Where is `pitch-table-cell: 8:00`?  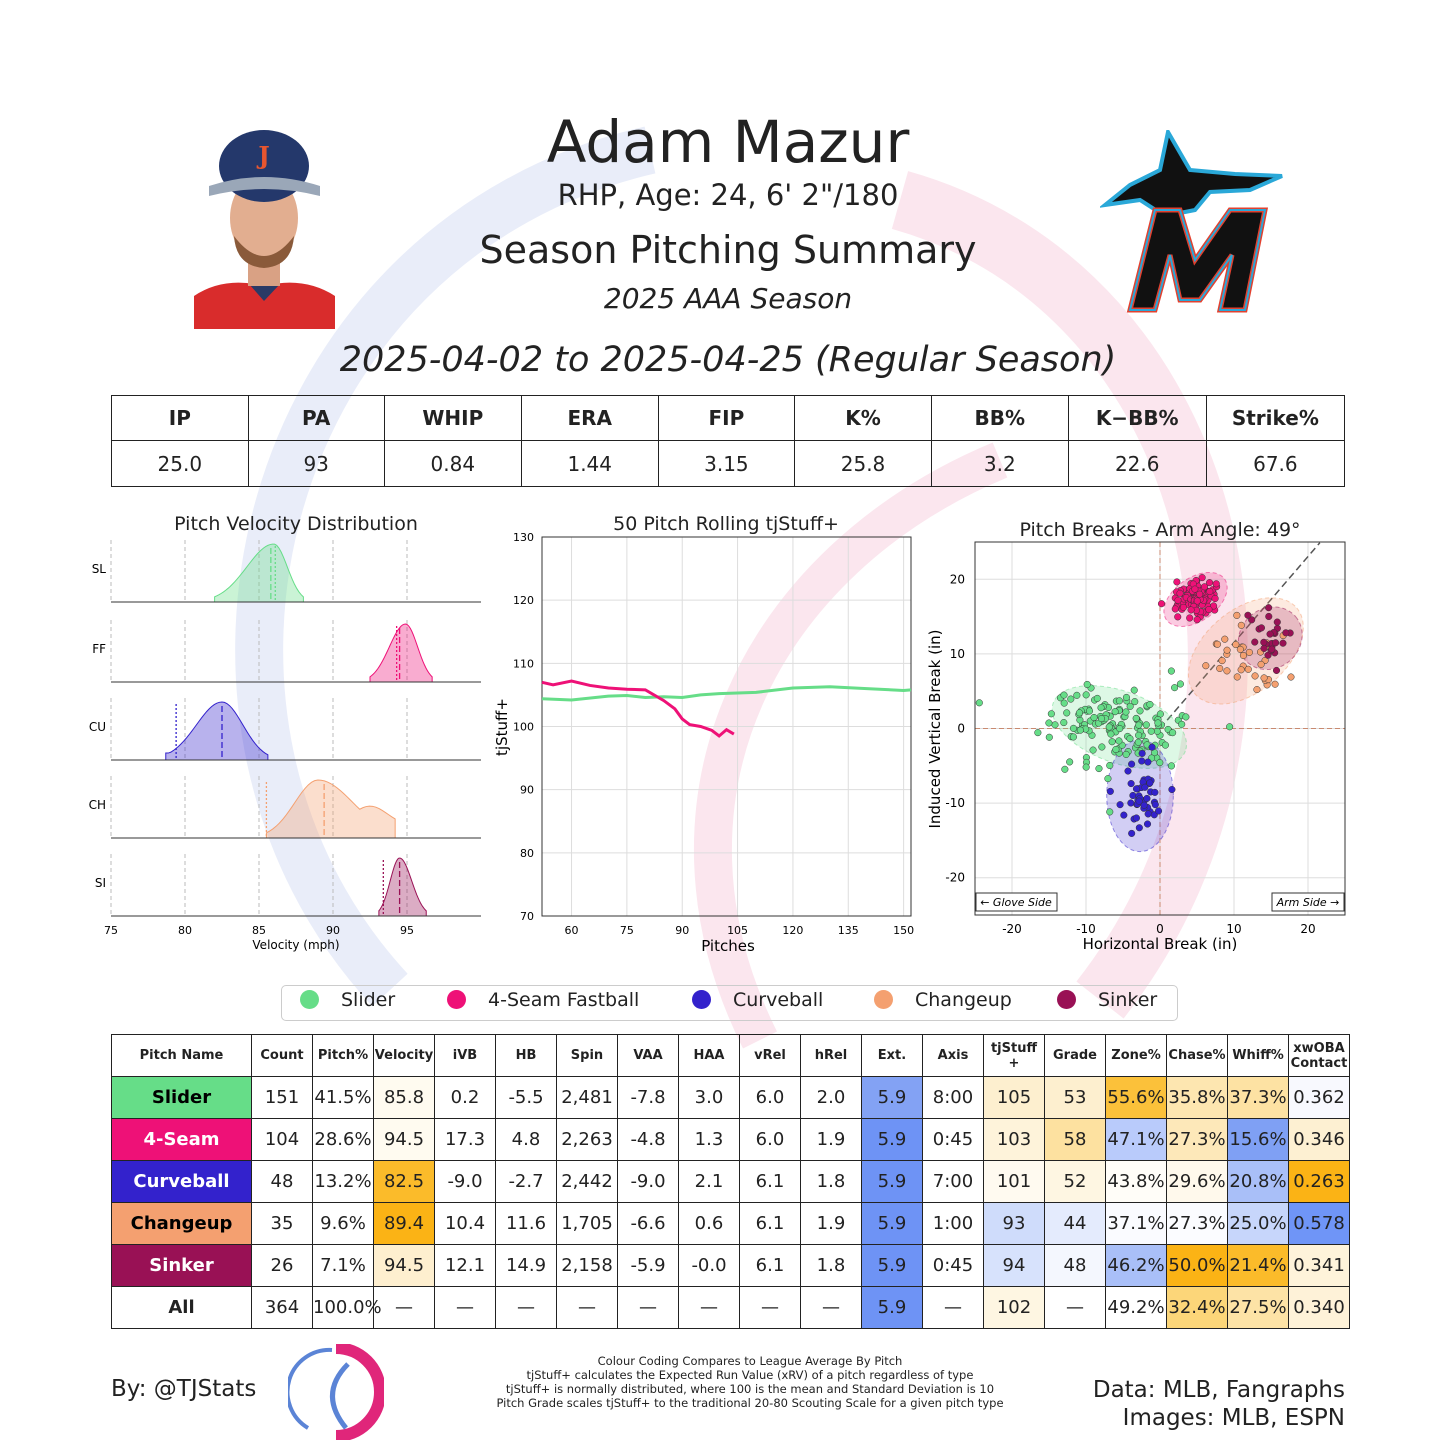
pitch-table-cell: 8:00 is located at coordinates (953, 1097).